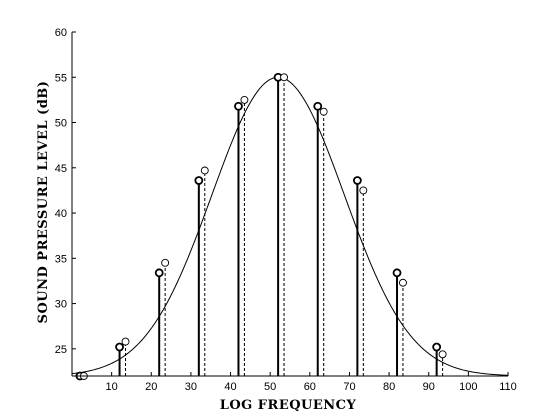 The height and width of the screenshot is (420, 560). Describe the element at coordinates (61, 124) in the screenshot. I see `y-tick-label: 50` at that location.